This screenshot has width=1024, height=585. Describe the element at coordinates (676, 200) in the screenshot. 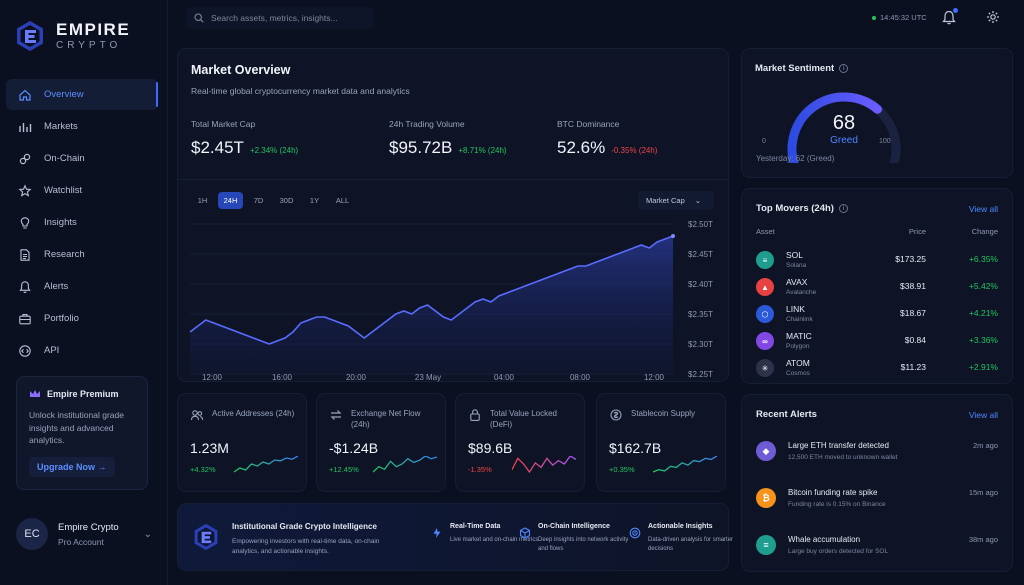

I see `metric-select: Market Cap ⌄` at that location.